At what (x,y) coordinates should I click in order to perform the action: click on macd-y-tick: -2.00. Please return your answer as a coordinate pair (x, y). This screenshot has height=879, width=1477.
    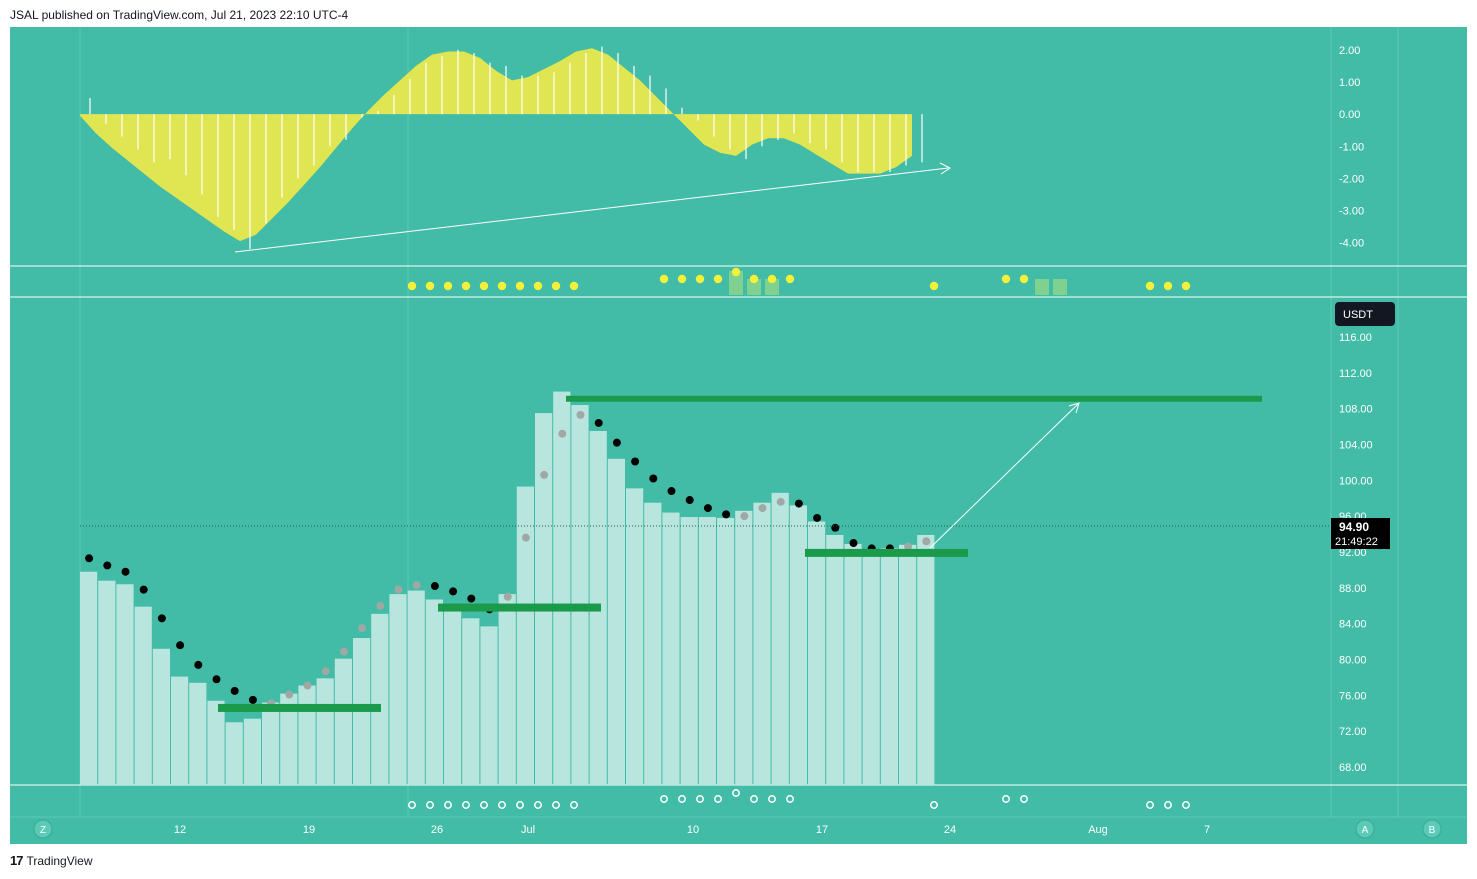
    Looking at the image, I should click on (1351, 179).